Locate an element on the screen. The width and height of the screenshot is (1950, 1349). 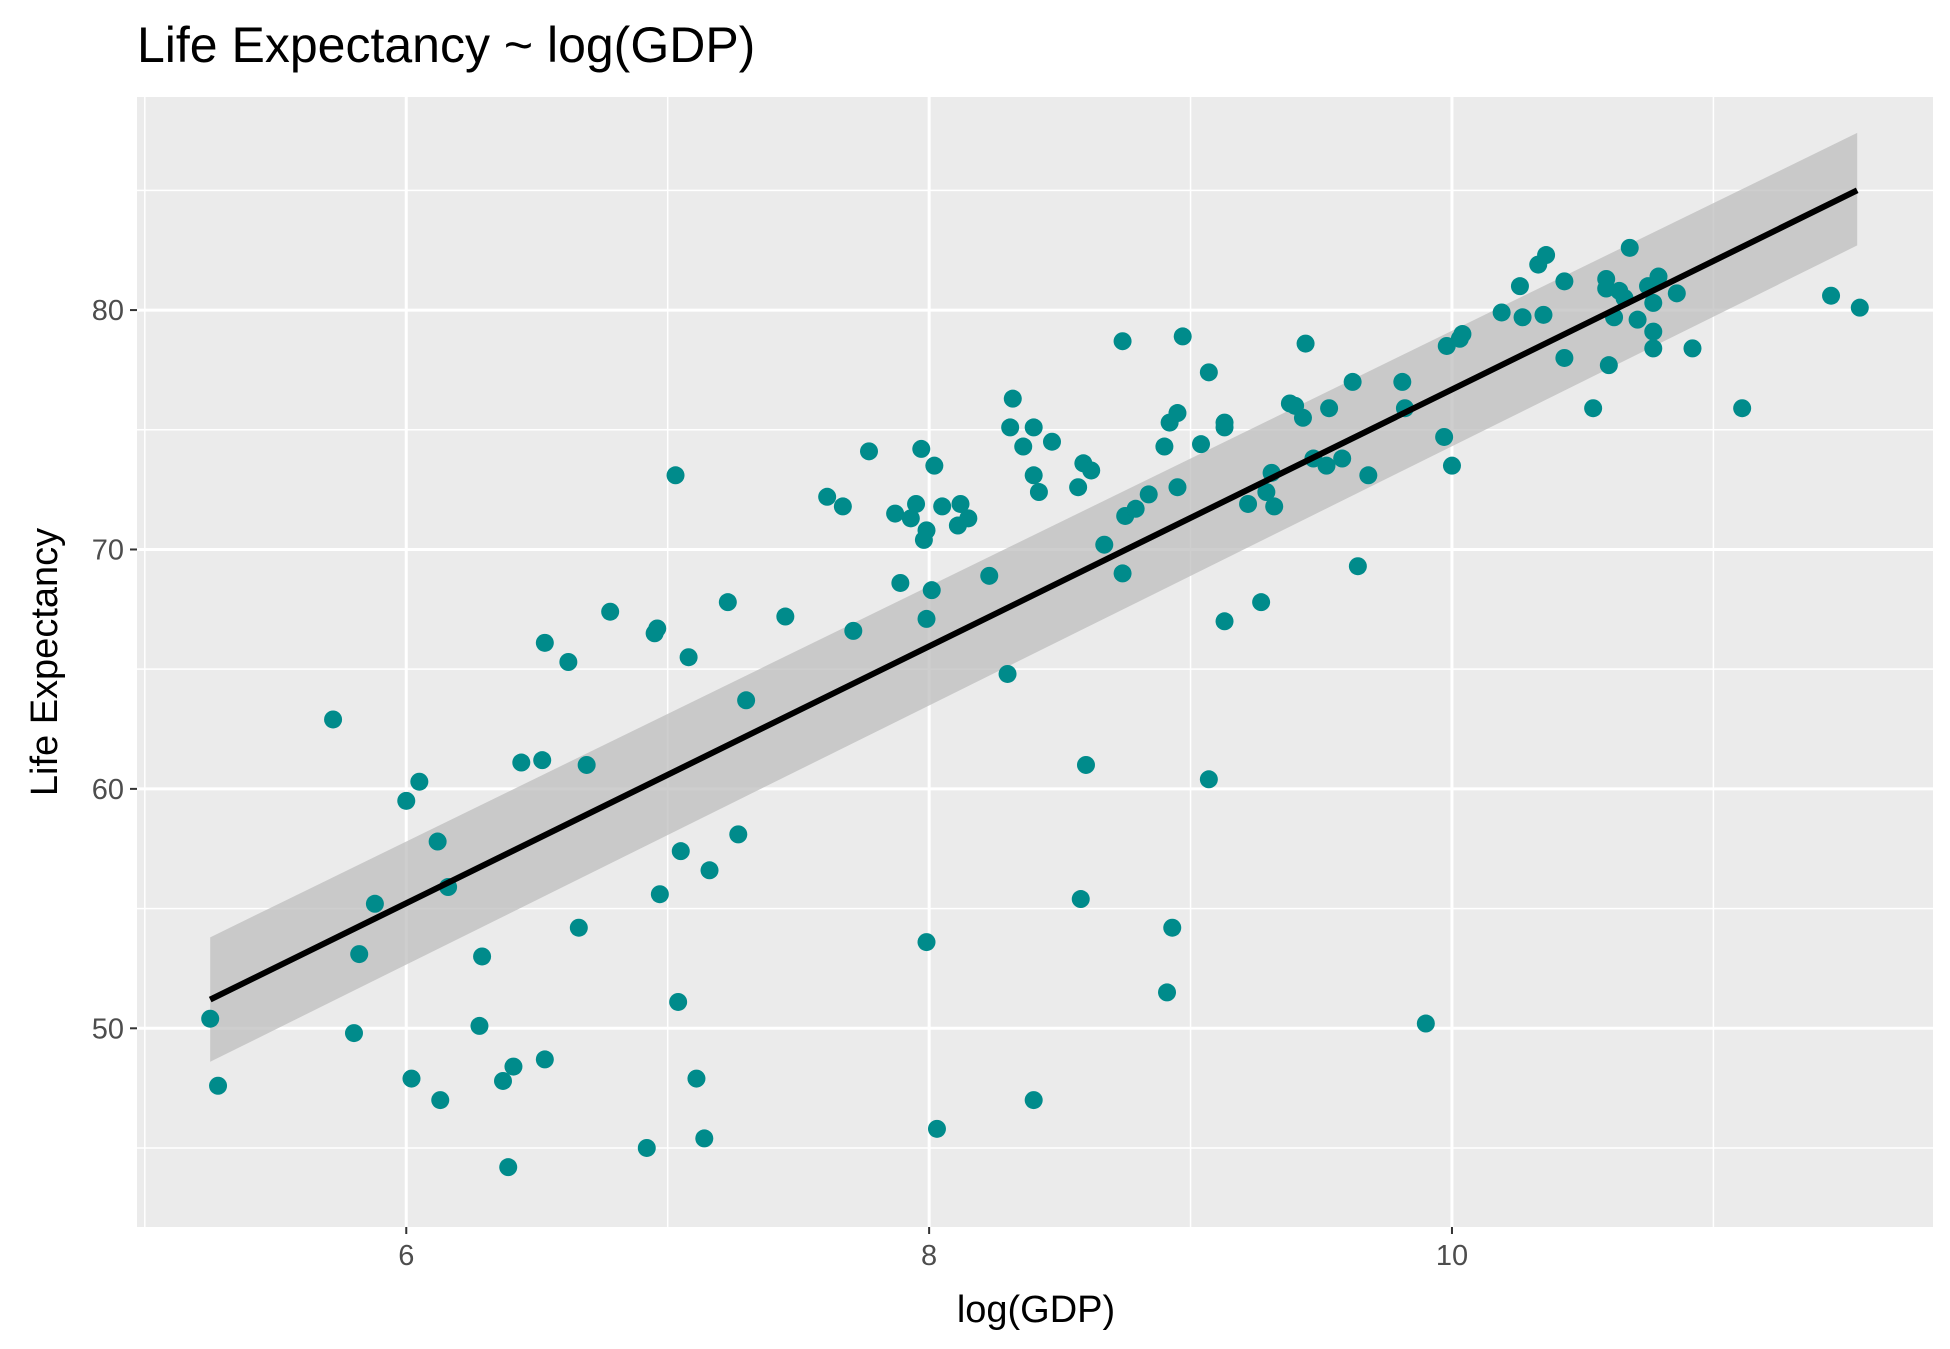
x-axis-title: log(GDP) is located at coordinates (1036, 1310).